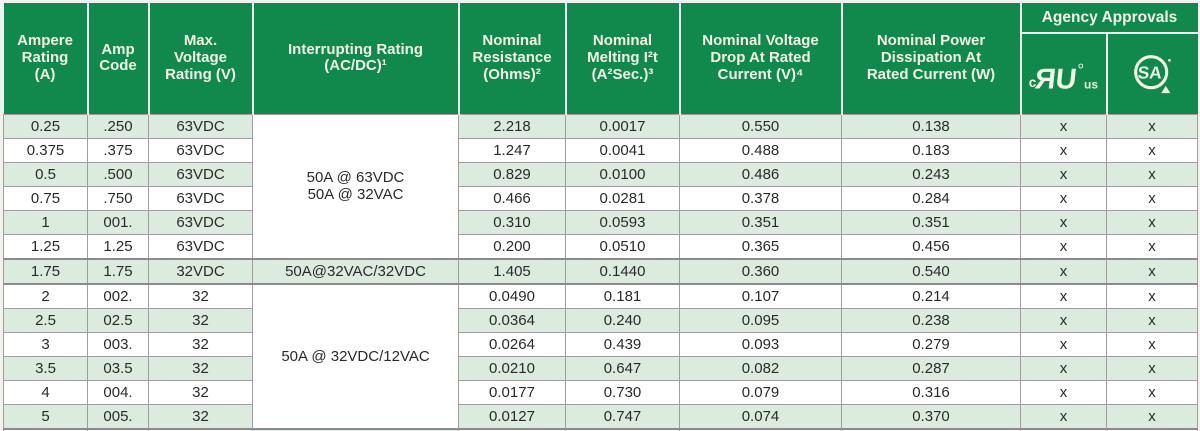  What do you see at coordinates (622, 222) in the screenshot?
I see `cell-nominal-melting: 0.0593` at bounding box center [622, 222].